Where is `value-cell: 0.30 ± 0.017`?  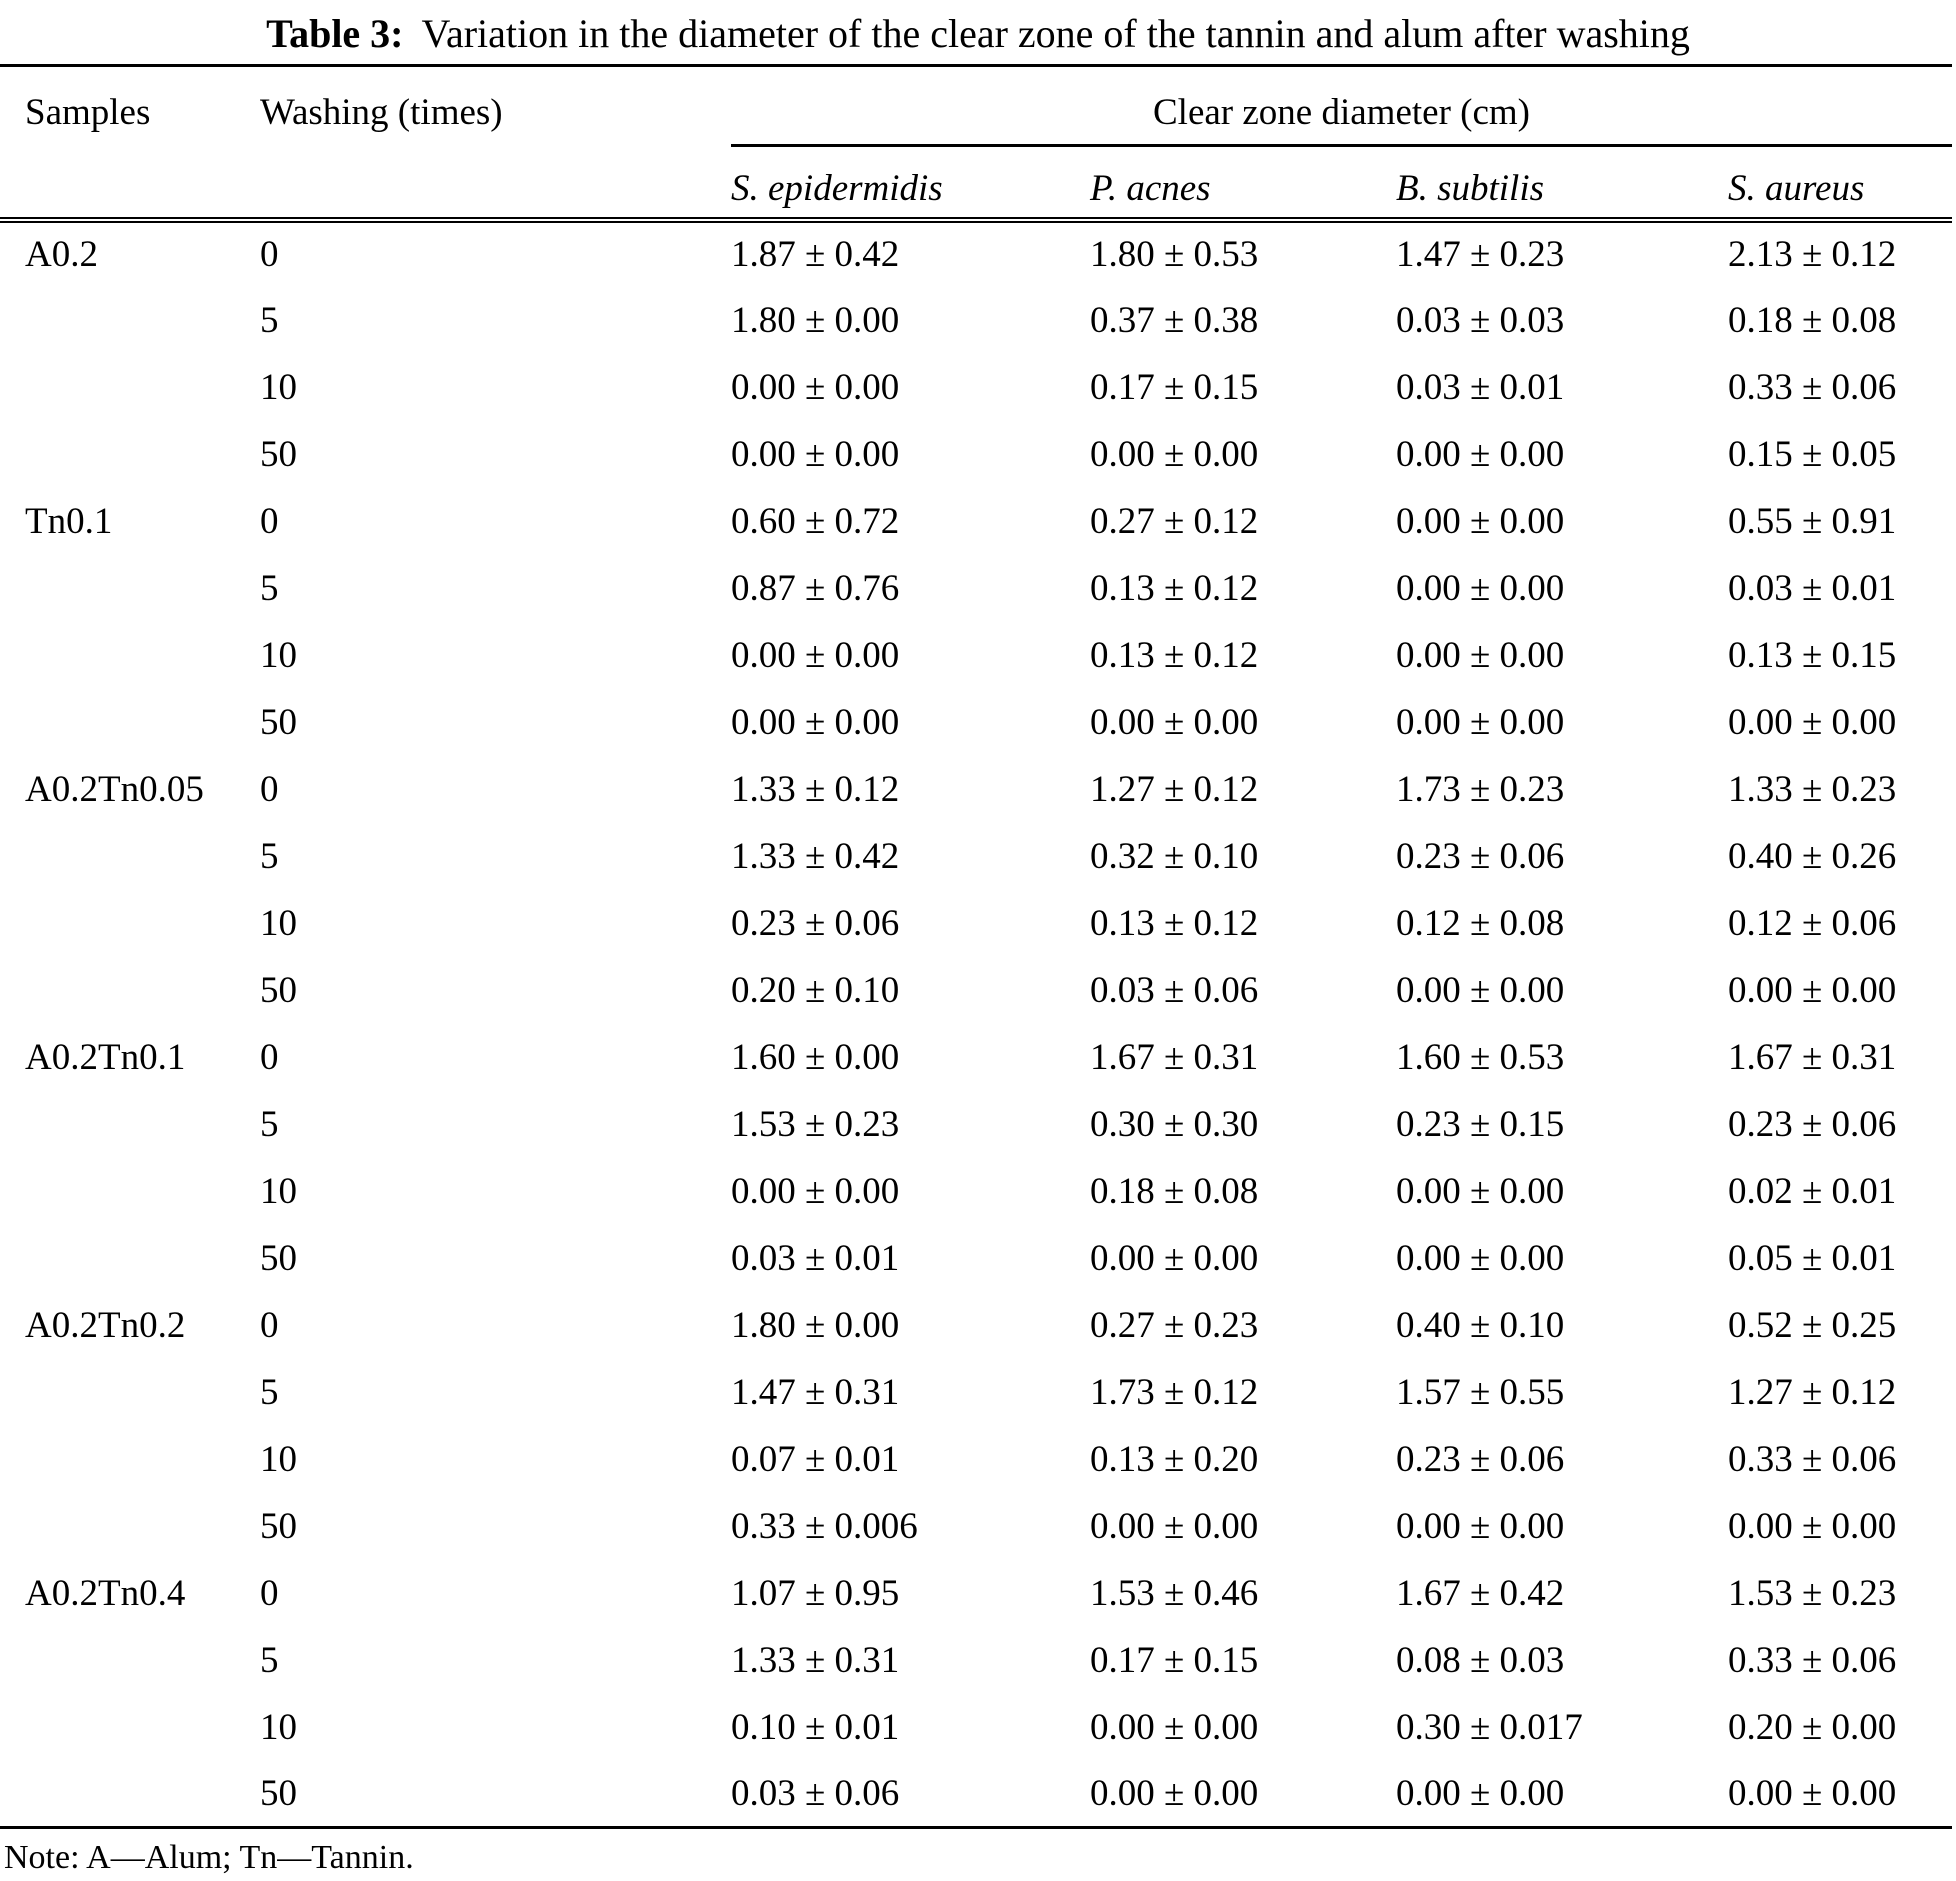 value-cell: 0.30 ± 0.017 is located at coordinates (1489, 1727).